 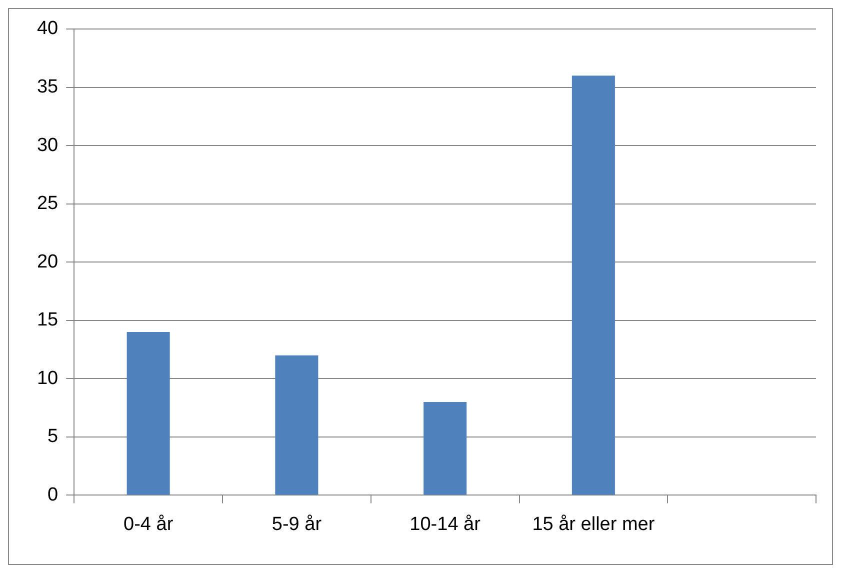 What do you see at coordinates (47, 145) in the screenshot?
I see `y-tick-label: 30` at bounding box center [47, 145].